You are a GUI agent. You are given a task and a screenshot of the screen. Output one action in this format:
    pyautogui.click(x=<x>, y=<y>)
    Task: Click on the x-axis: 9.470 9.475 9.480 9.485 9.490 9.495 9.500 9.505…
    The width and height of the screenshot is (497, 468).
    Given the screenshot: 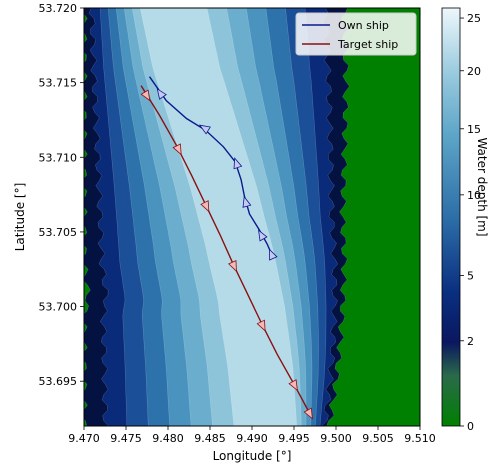 What is the action you would take?
    pyautogui.click(x=252, y=435)
    